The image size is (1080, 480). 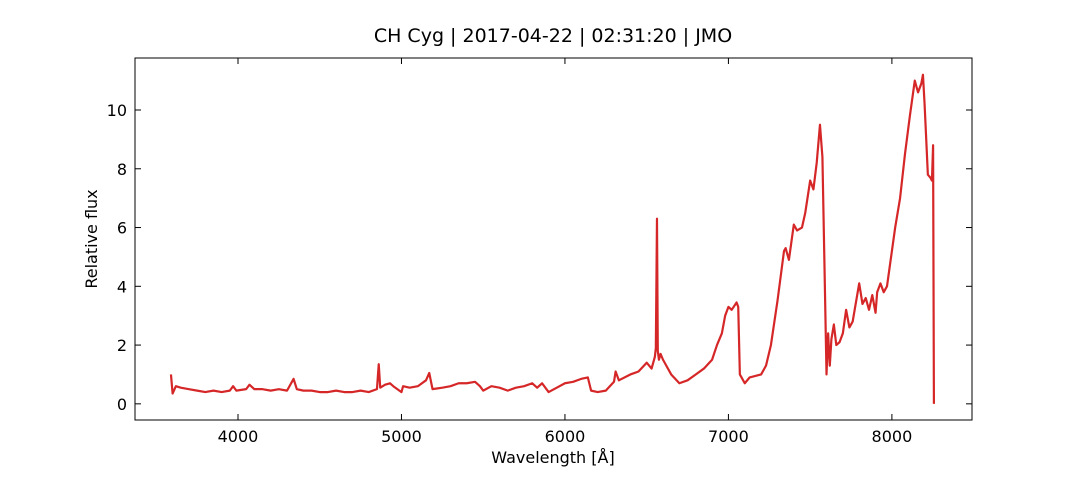 What do you see at coordinates (892, 436) in the screenshot?
I see `x-tick-label: 8000` at bounding box center [892, 436].